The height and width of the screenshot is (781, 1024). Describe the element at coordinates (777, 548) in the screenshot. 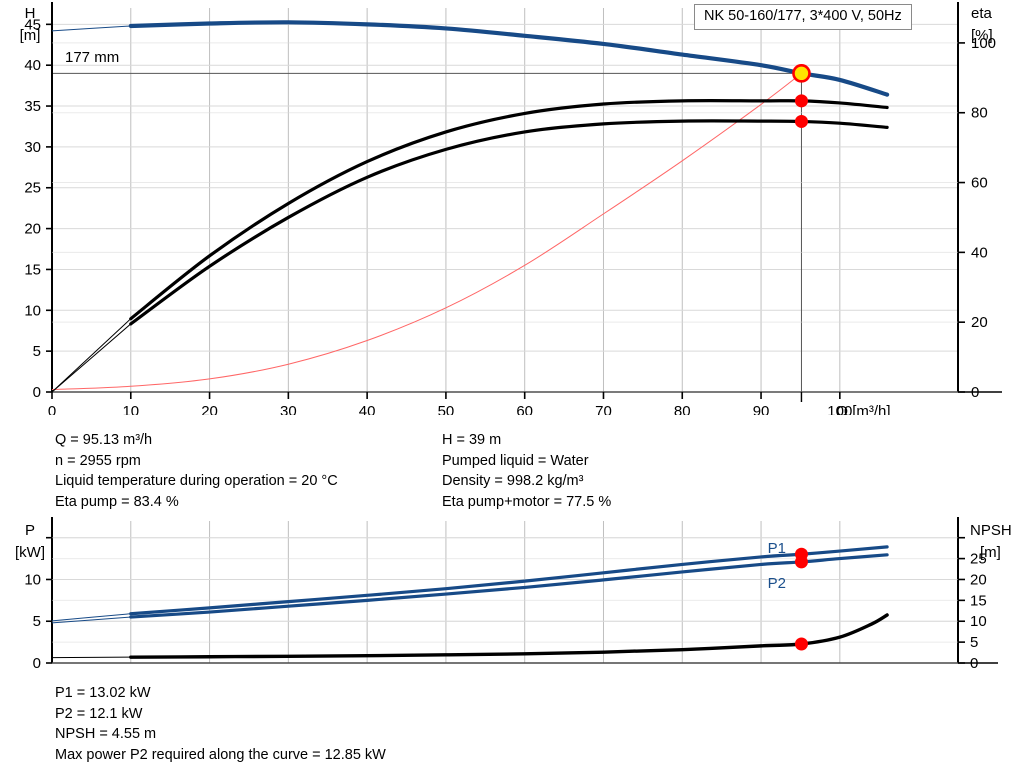

I see `p1-curve-label: P1` at that location.